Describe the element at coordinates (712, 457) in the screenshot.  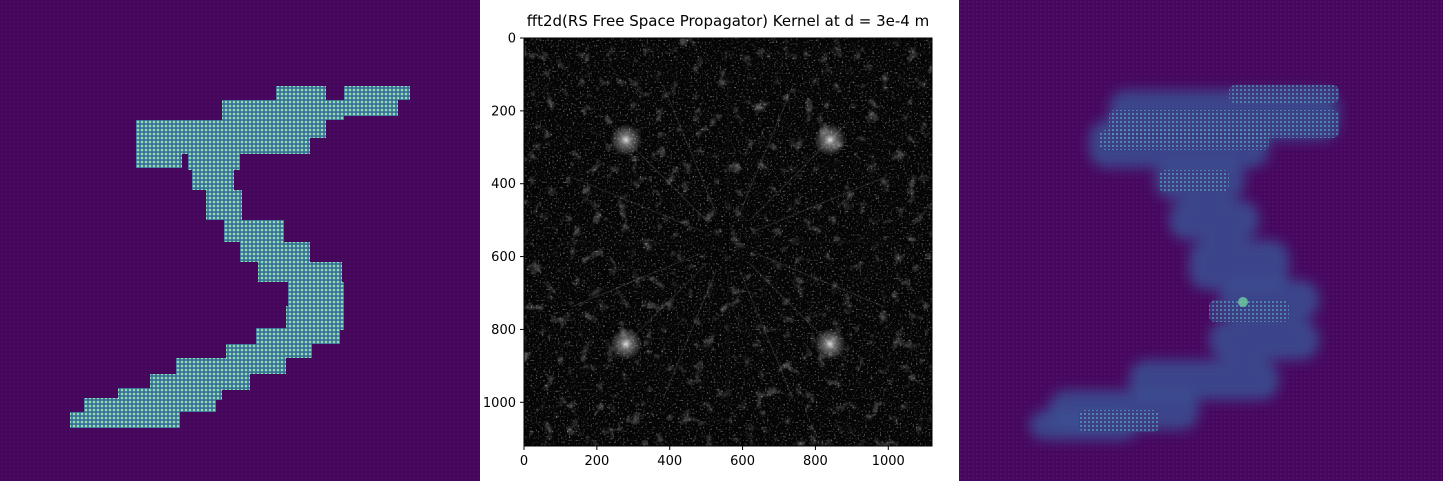
I see `x-axis: 0 200 400 600 800 1000` at that location.